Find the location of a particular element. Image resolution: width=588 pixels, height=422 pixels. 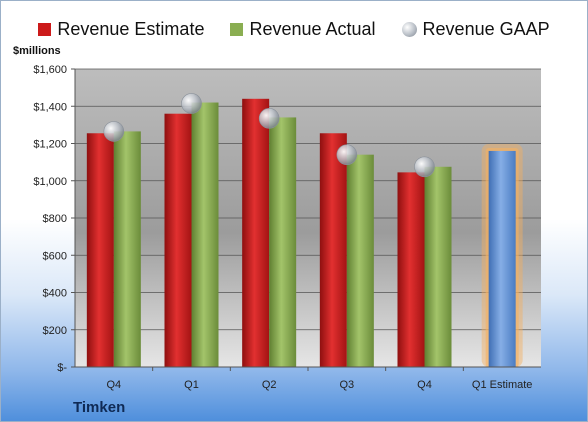

y-tick-label: $400 is located at coordinates (55, 294).